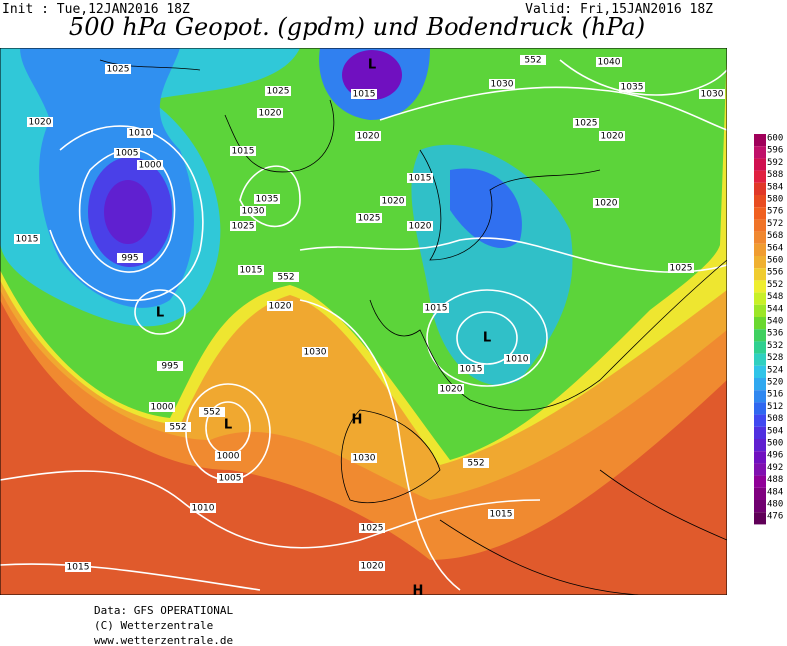 This screenshot has height=646, width=787. Describe the element at coordinates (775, 383) in the screenshot. I see `colorbar-label: 520` at that location.